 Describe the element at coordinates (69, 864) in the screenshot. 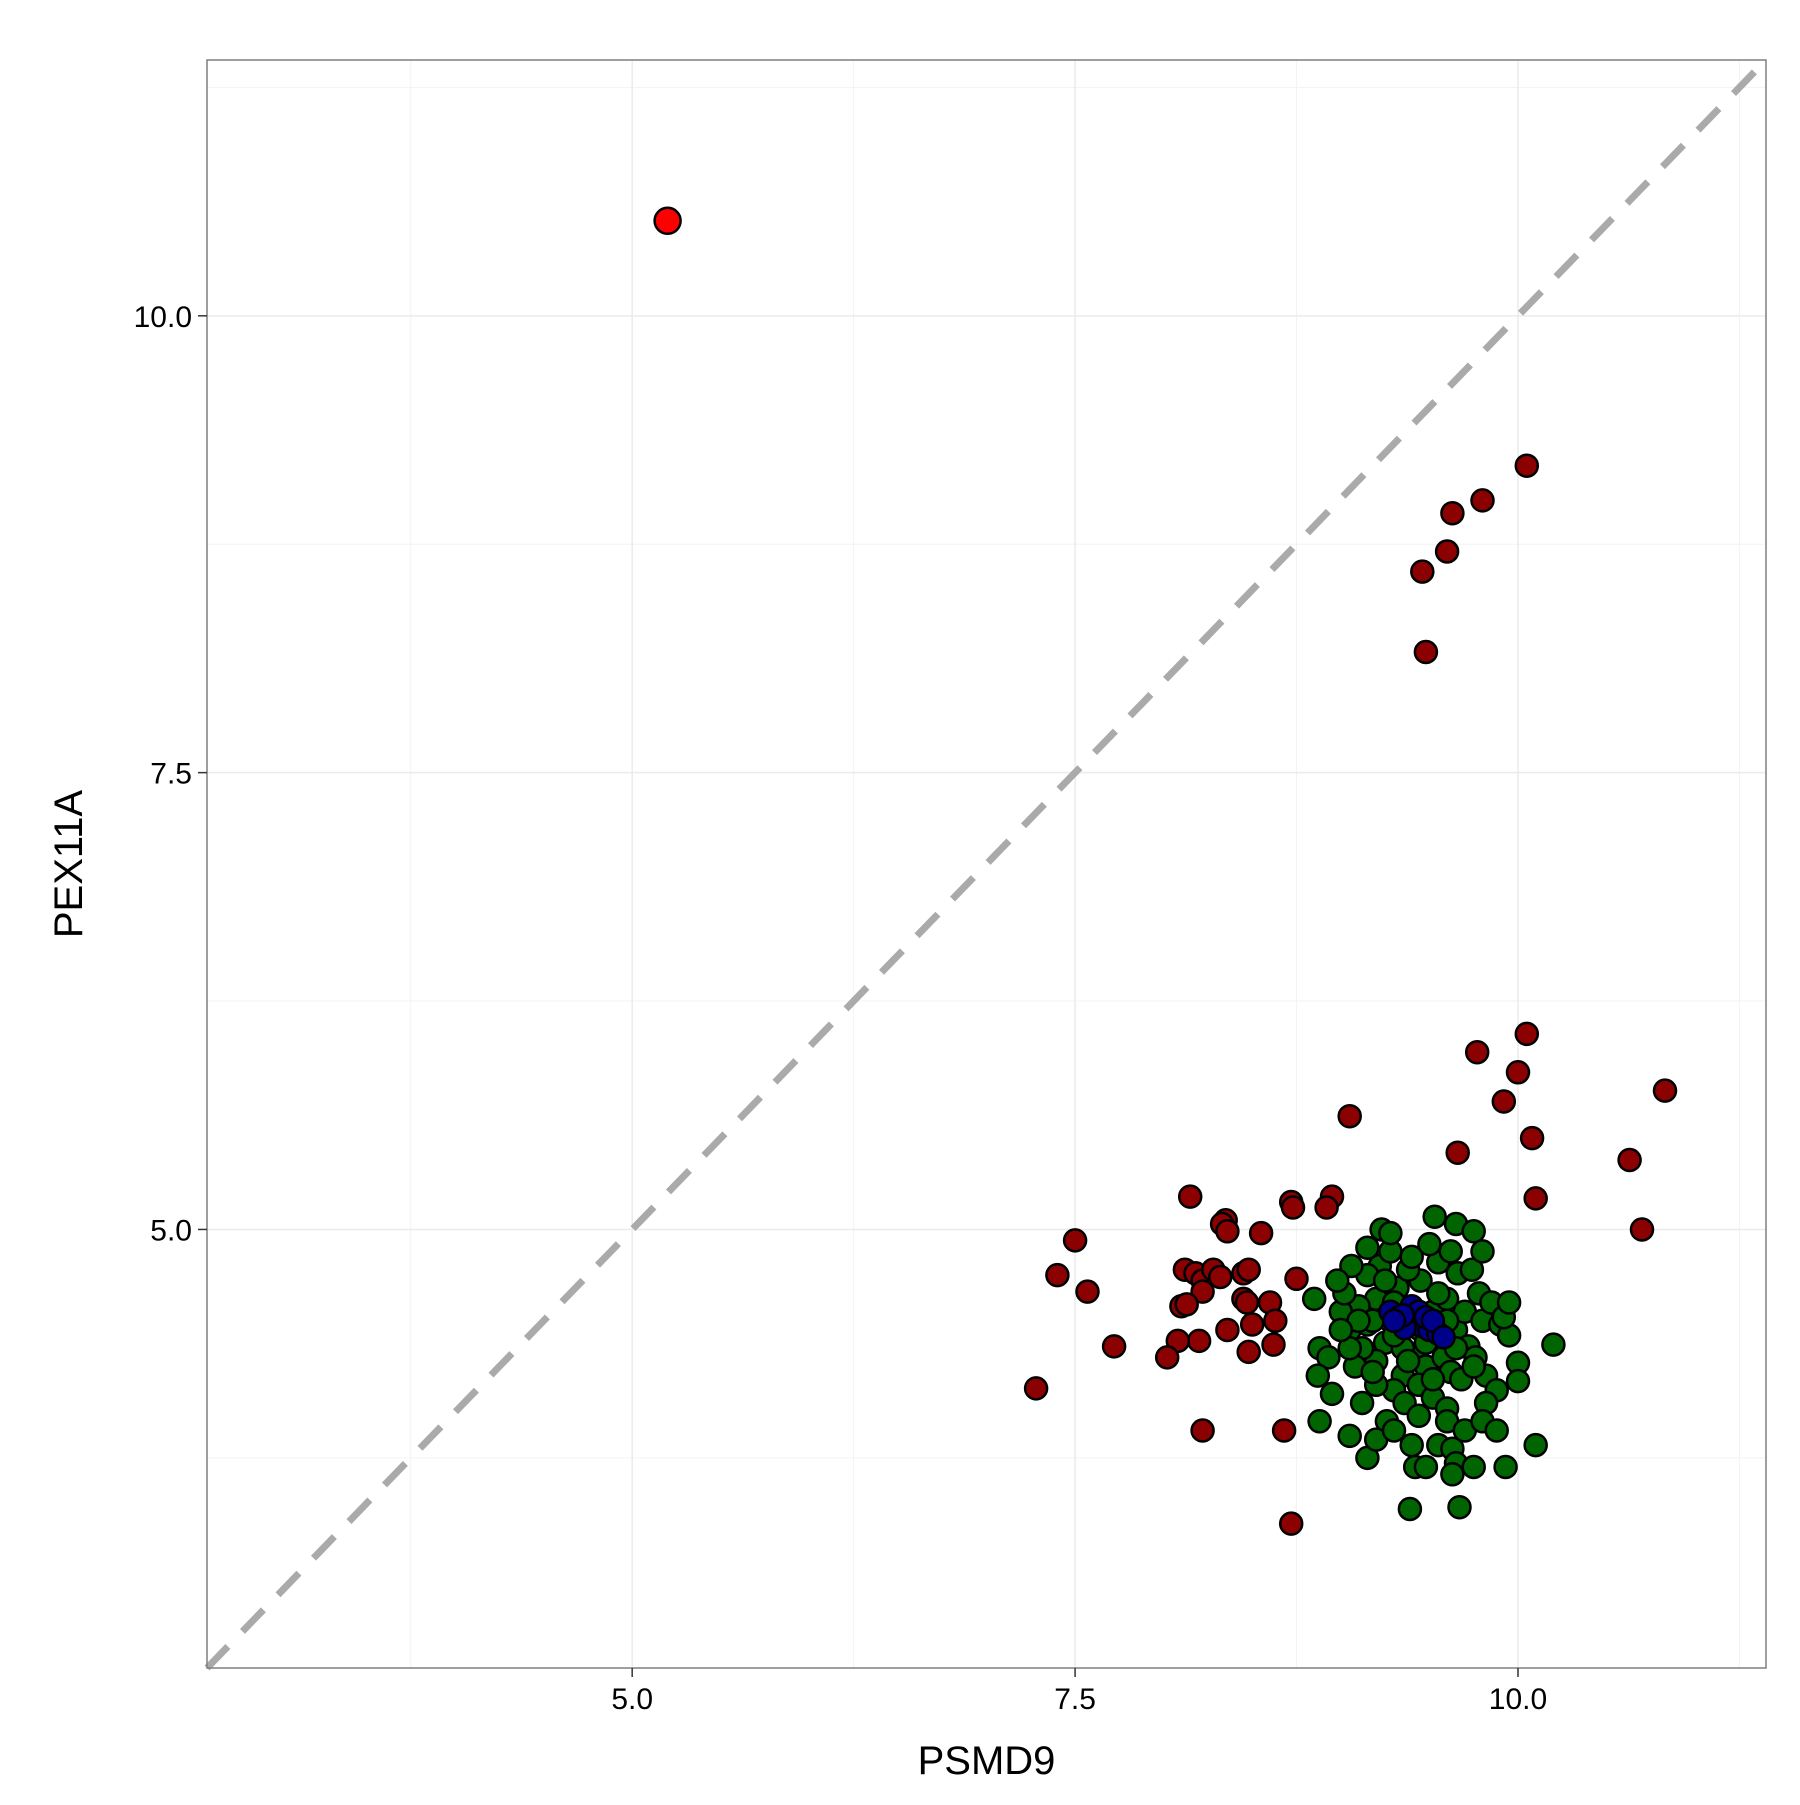

I see `y-axis-title: PEX11A` at that location.